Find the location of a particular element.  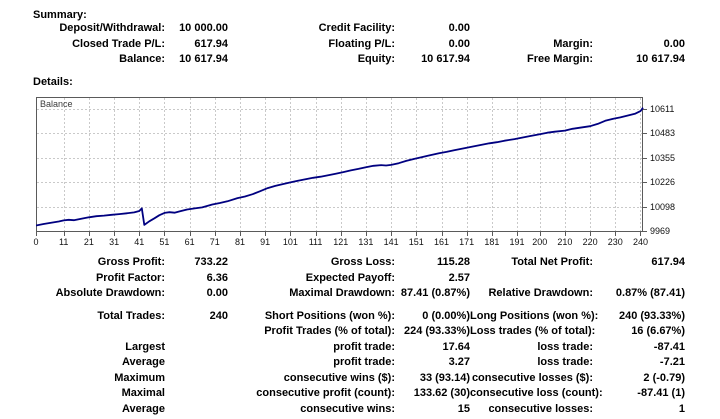

stat-value: 240 (93.33%) is located at coordinates (651, 315).